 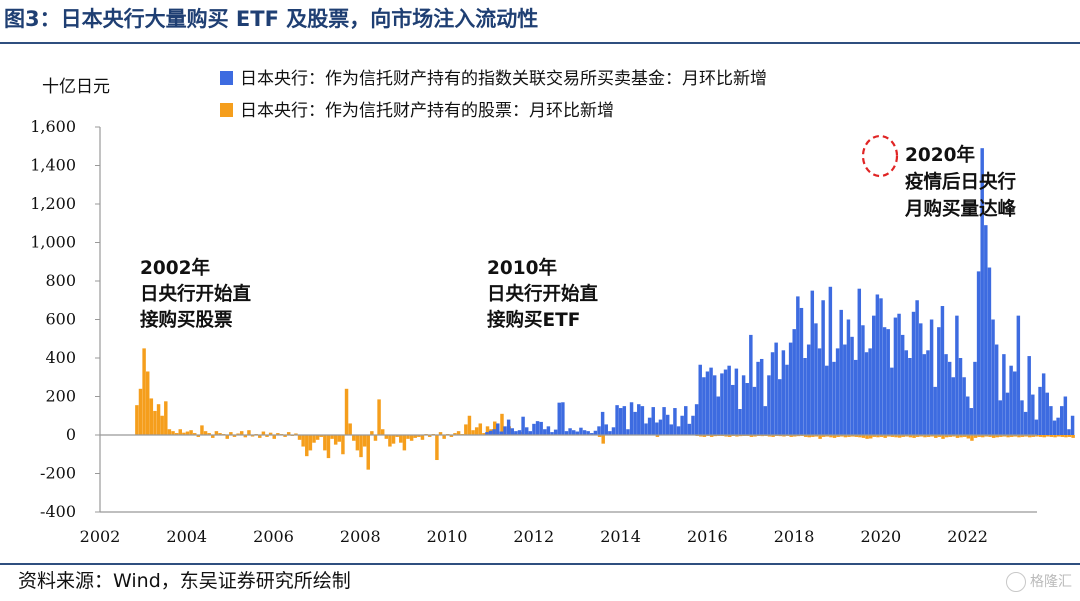 I want to click on x-tick-label: 2004, so click(x=186, y=536).